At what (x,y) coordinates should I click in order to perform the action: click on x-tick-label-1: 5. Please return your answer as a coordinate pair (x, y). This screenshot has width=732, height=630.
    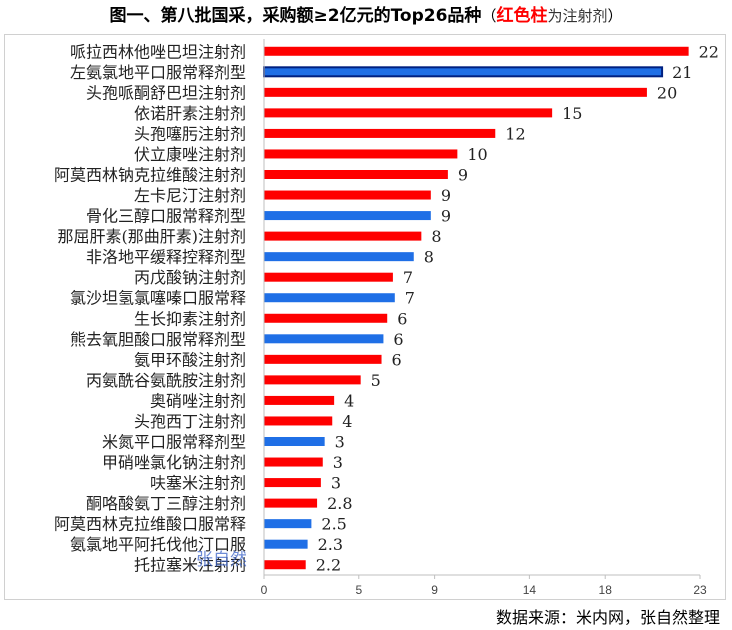
    Looking at the image, I should click on (358, 590).